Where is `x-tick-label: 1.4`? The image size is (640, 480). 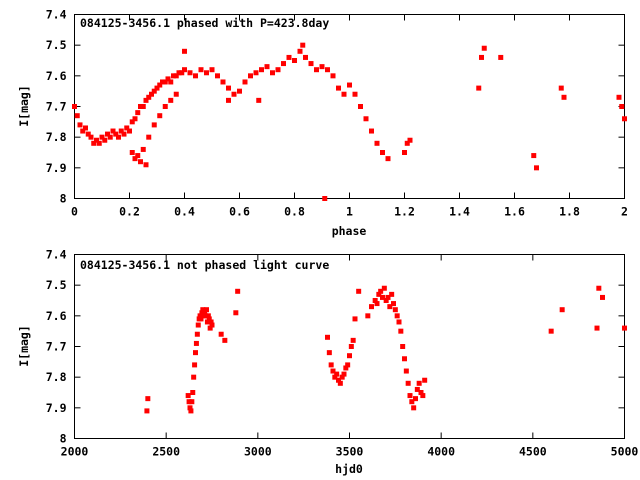 x-tick-label: 1.4 is located at coordinates (459, 212).